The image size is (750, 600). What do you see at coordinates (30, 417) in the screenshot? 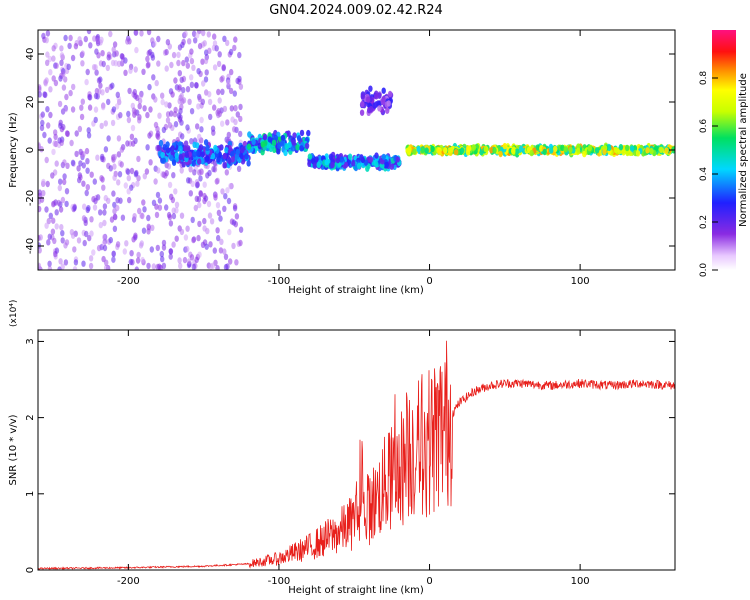
I see `y-tick-label: 2` at bounding box center [30, 417].